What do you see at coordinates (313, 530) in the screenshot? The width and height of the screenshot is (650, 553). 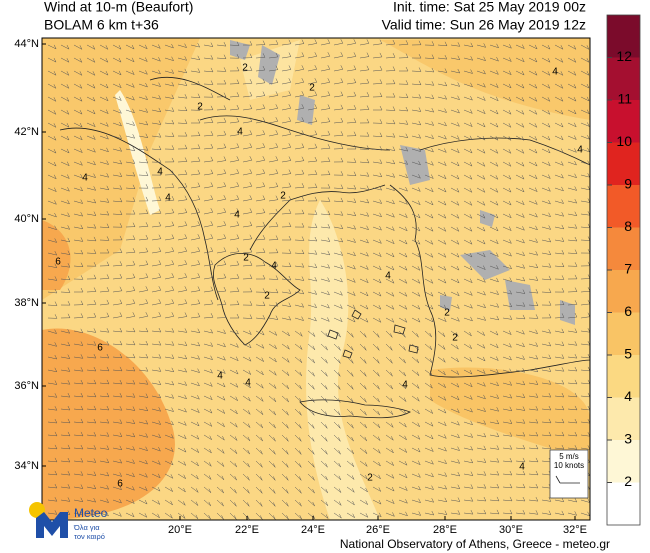 I see `lon-label: 24°E` at bounding box center [313, 530].